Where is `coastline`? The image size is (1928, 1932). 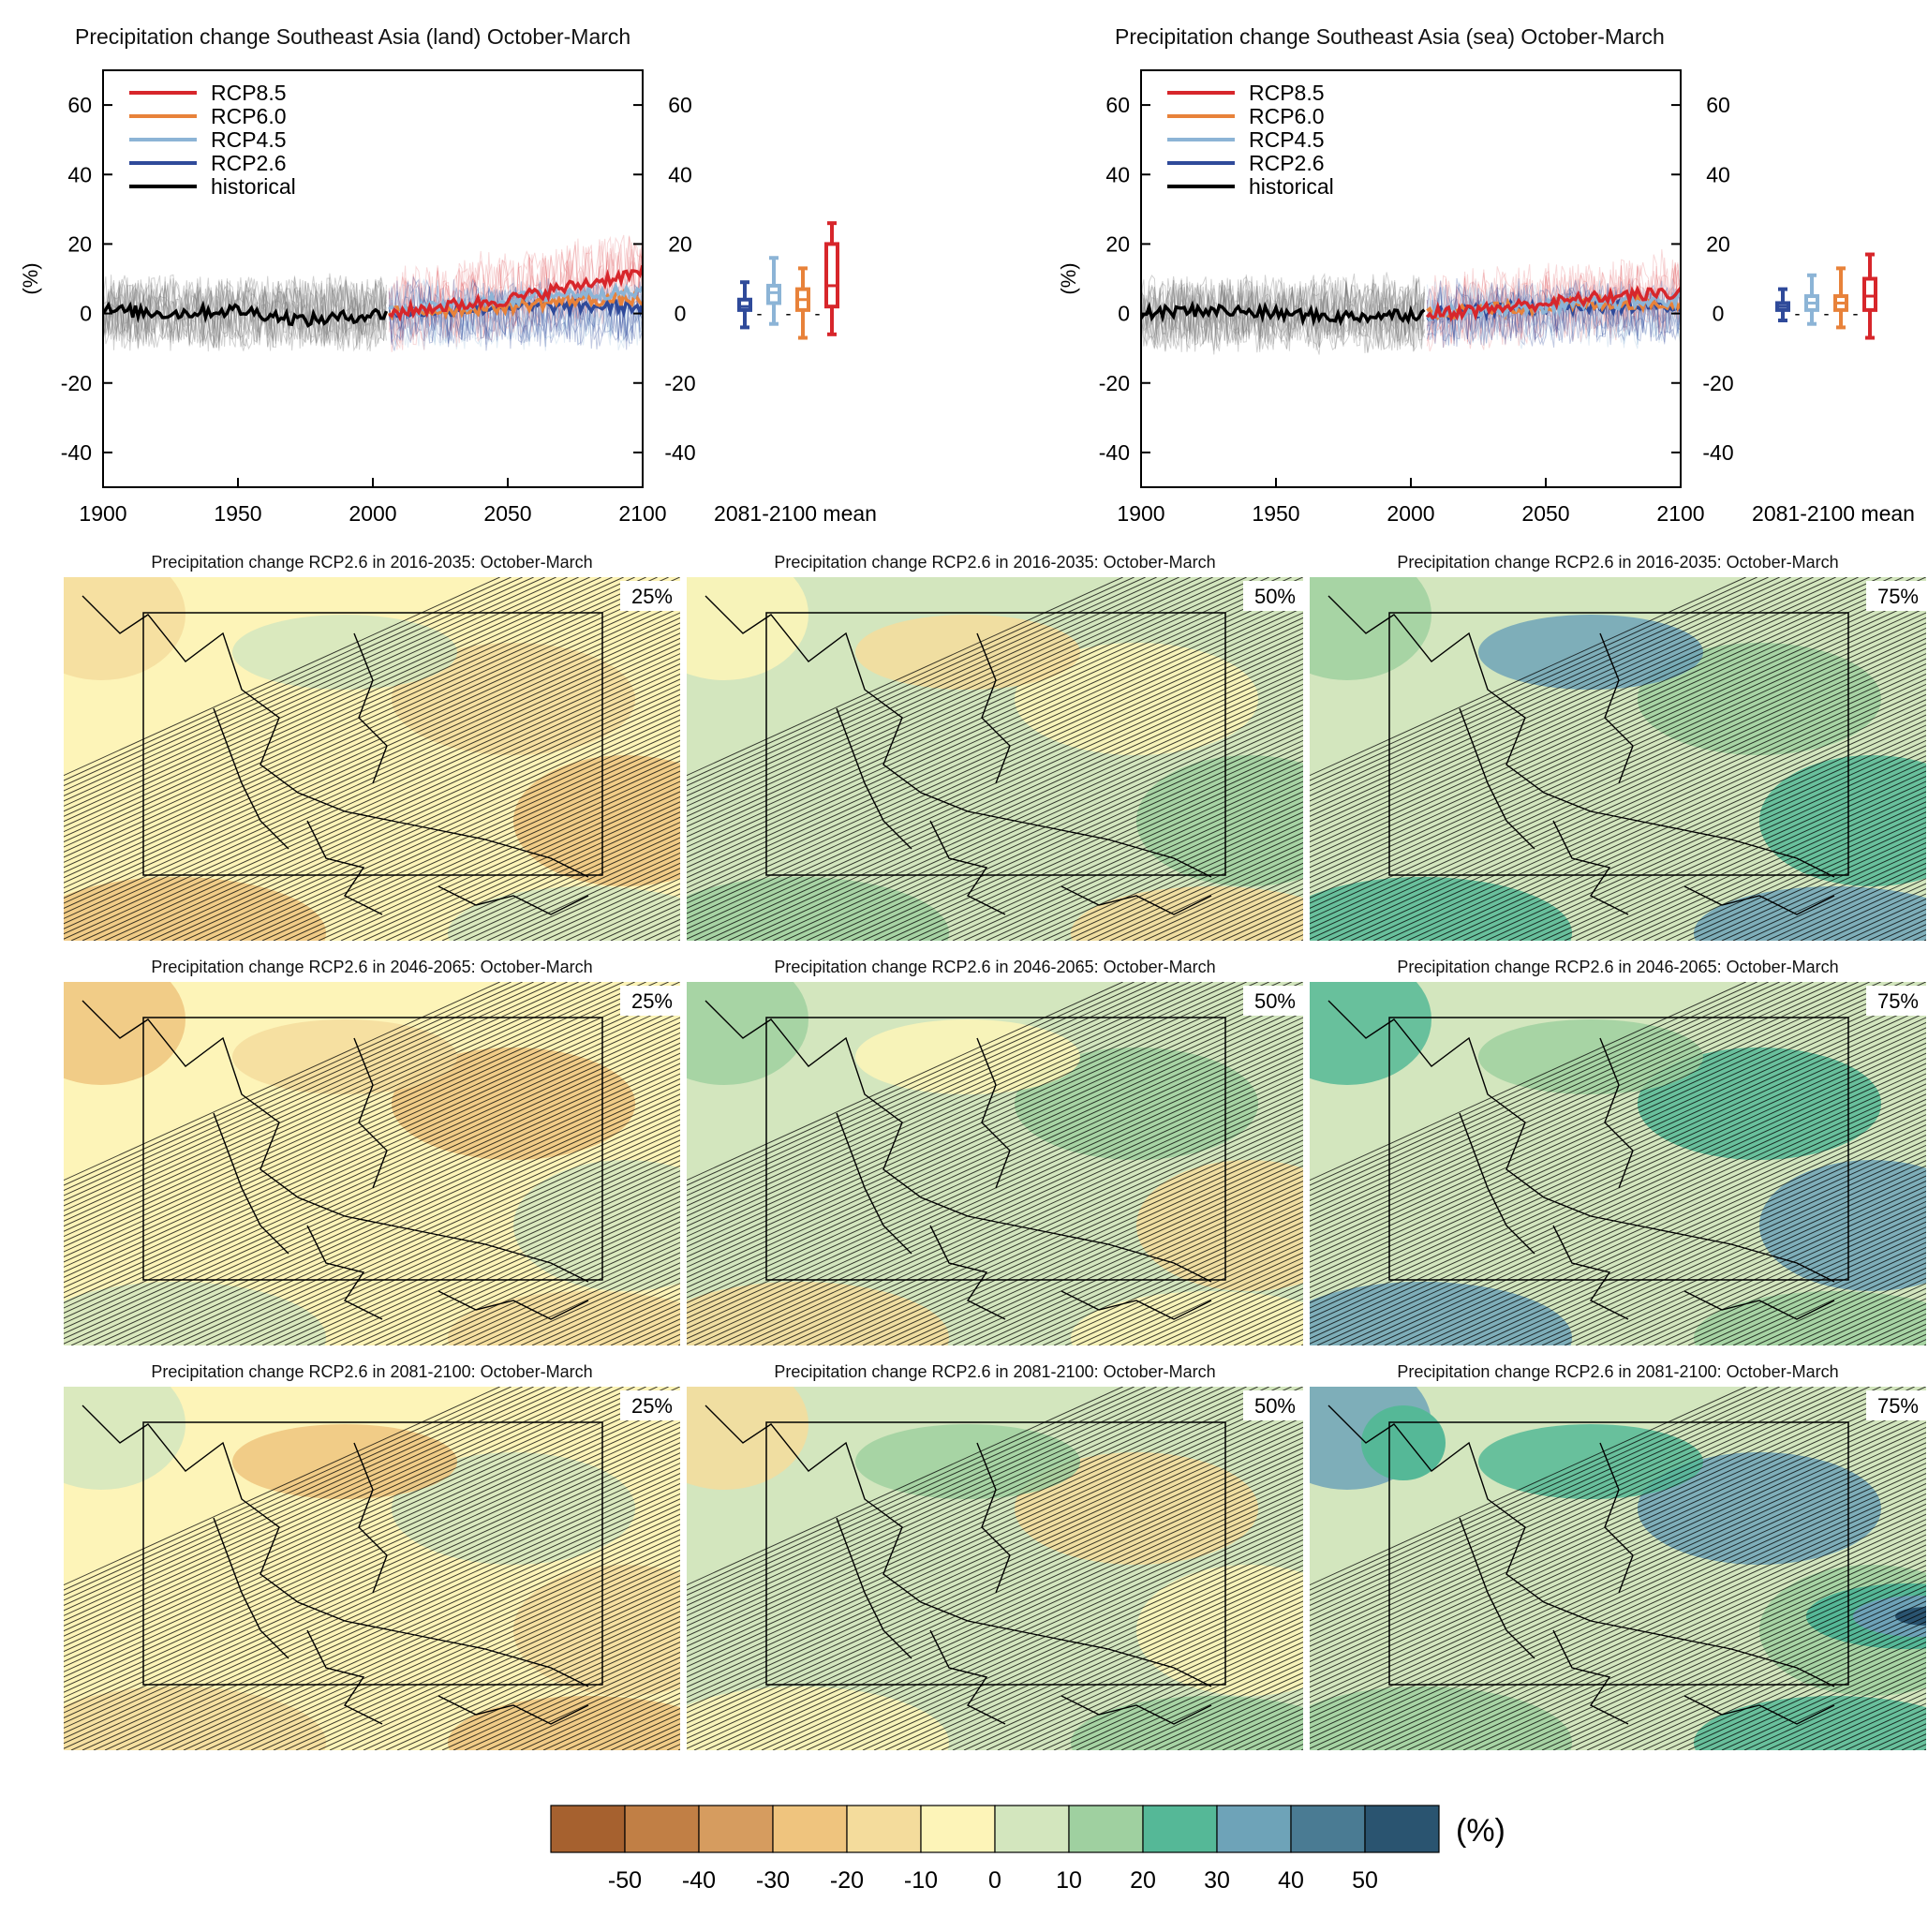 coastline is located at coordinates (1581, 1565).